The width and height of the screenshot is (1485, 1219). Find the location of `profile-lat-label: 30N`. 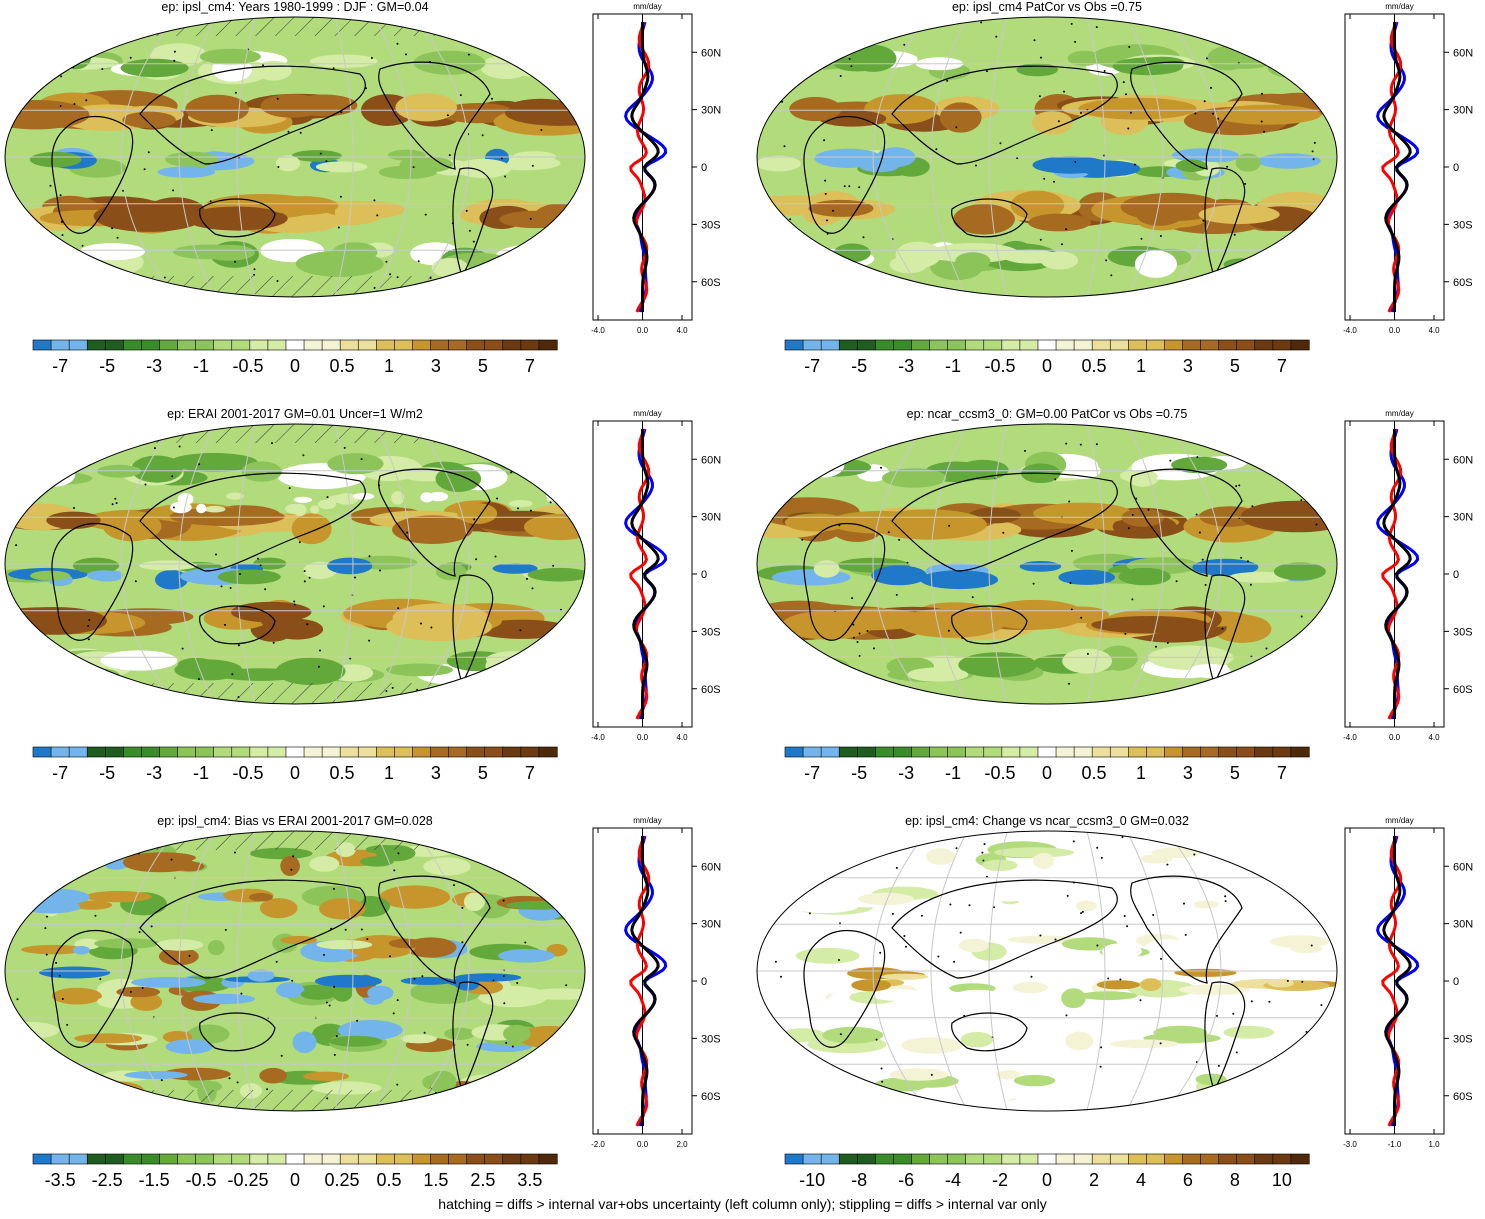

profile-lat-label: 30N is located at coordinates (711, 111).